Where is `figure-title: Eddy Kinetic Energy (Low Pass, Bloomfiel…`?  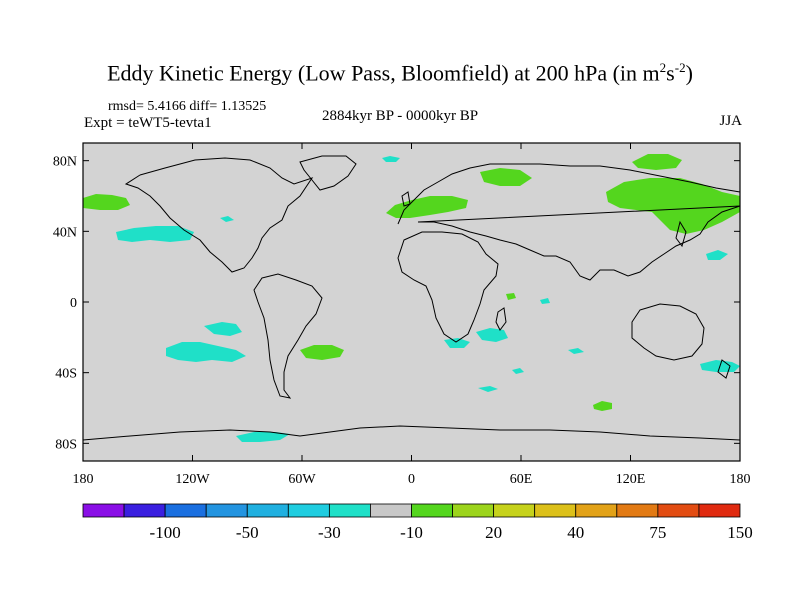
figure-title: Eddy Kinetic Energy (Low Pass, Bloomfiel… is located at coordinates (400, 73).